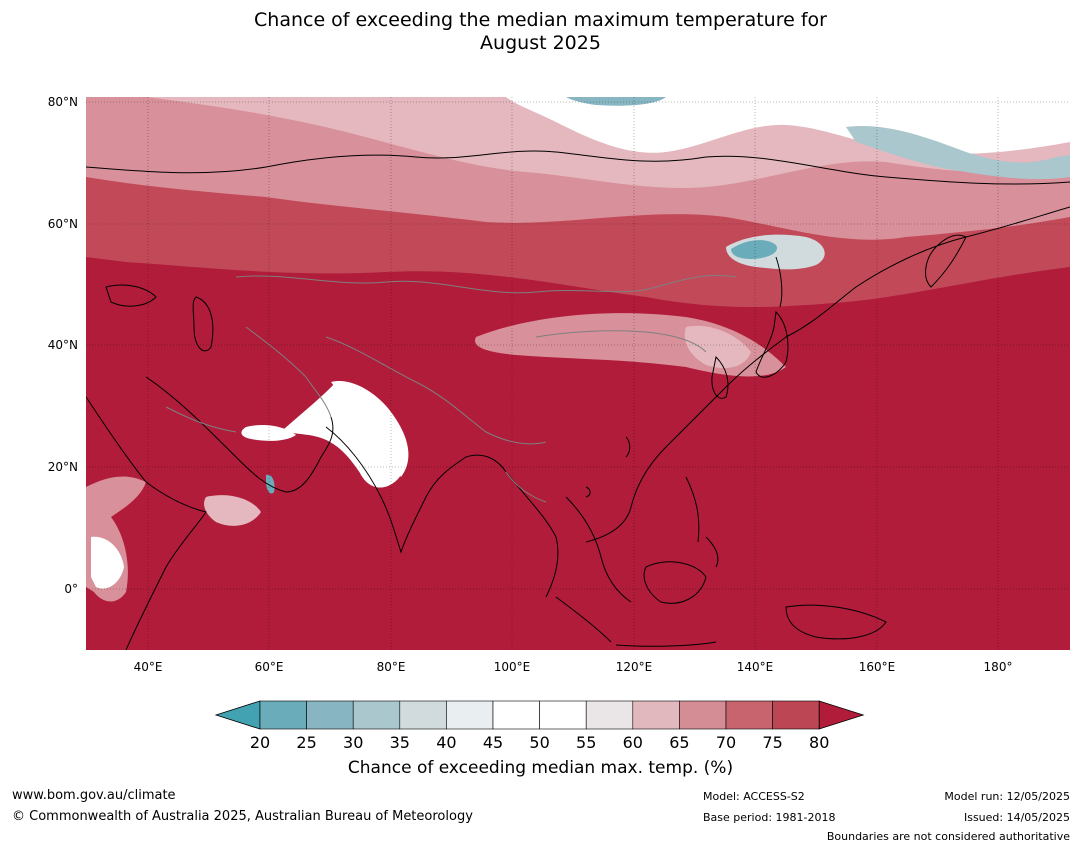 This screenshot has width=1081, height=850. I want to click on colorbar-tick-label: 75, so click(772, 742).